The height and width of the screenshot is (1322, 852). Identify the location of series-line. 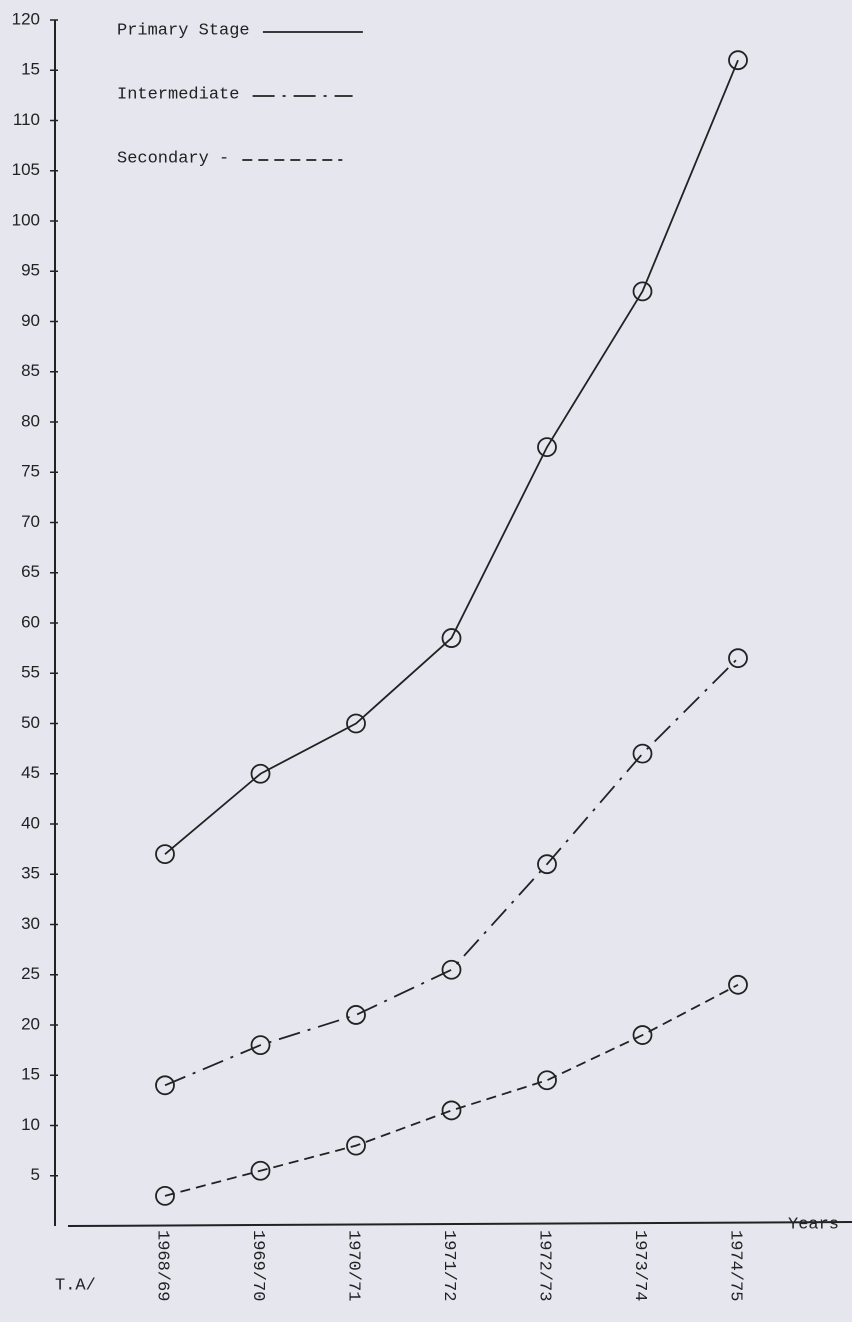
(451, 1090).